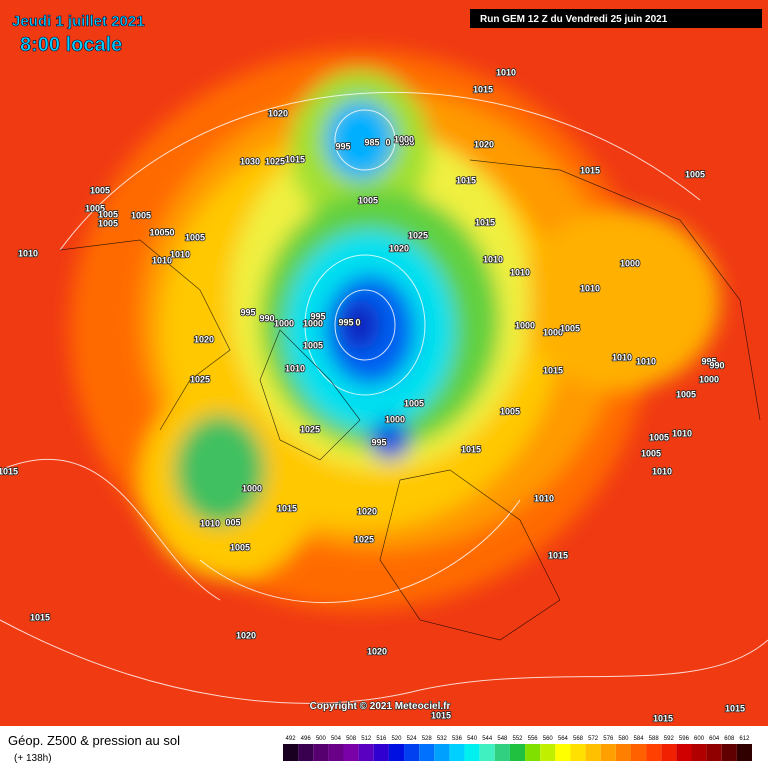  Describe the element at coordinates (578, 739) in the screenshot. I see `scale-tick-label: 568` at that location.